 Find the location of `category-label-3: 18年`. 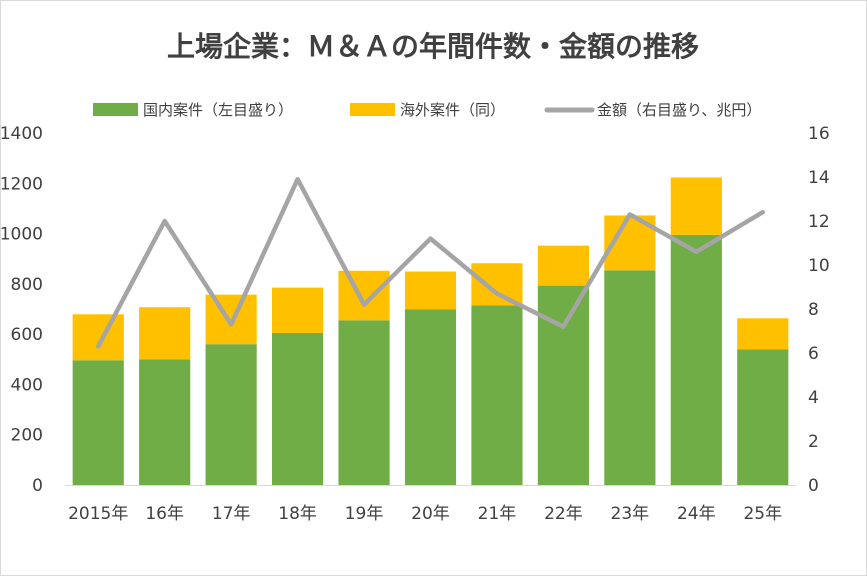

category-label-3: 18年 is located at coordinates (297, 514).